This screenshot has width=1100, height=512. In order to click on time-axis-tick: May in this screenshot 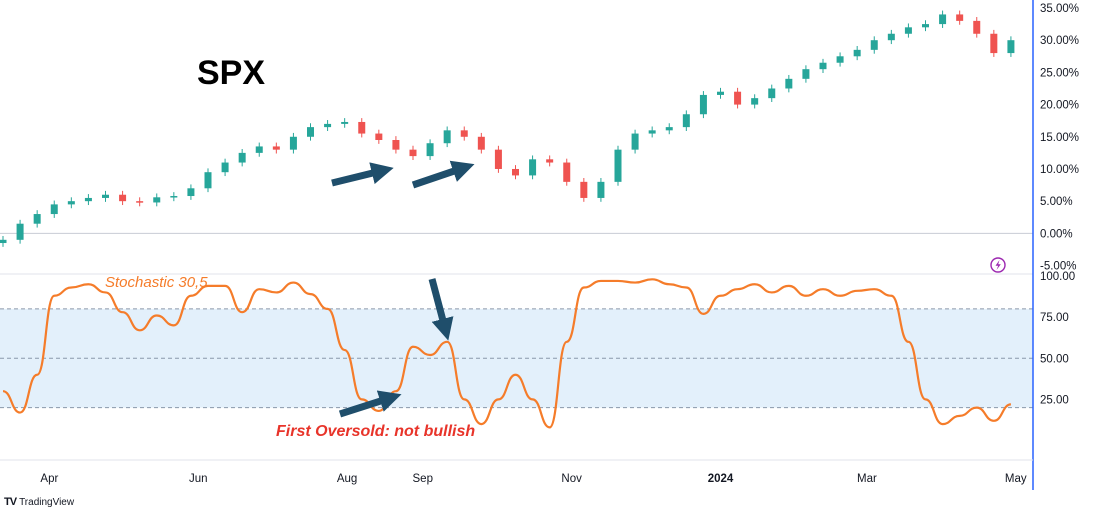, I will do `click(1016, 479)`.